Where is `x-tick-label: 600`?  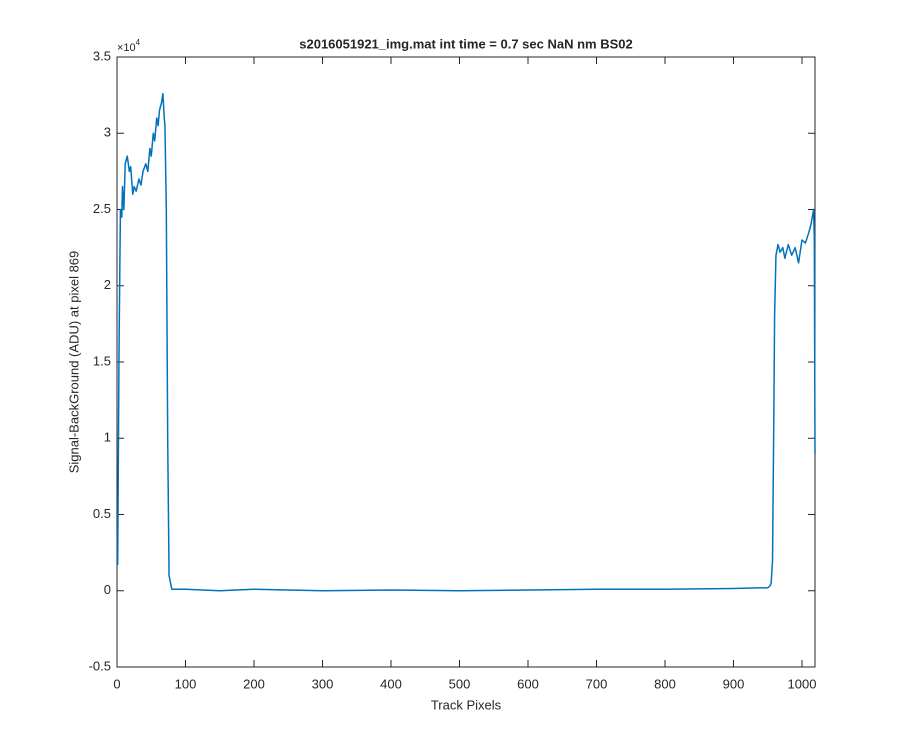
x-tick-label: 600 is located at coordinates (528, 683).